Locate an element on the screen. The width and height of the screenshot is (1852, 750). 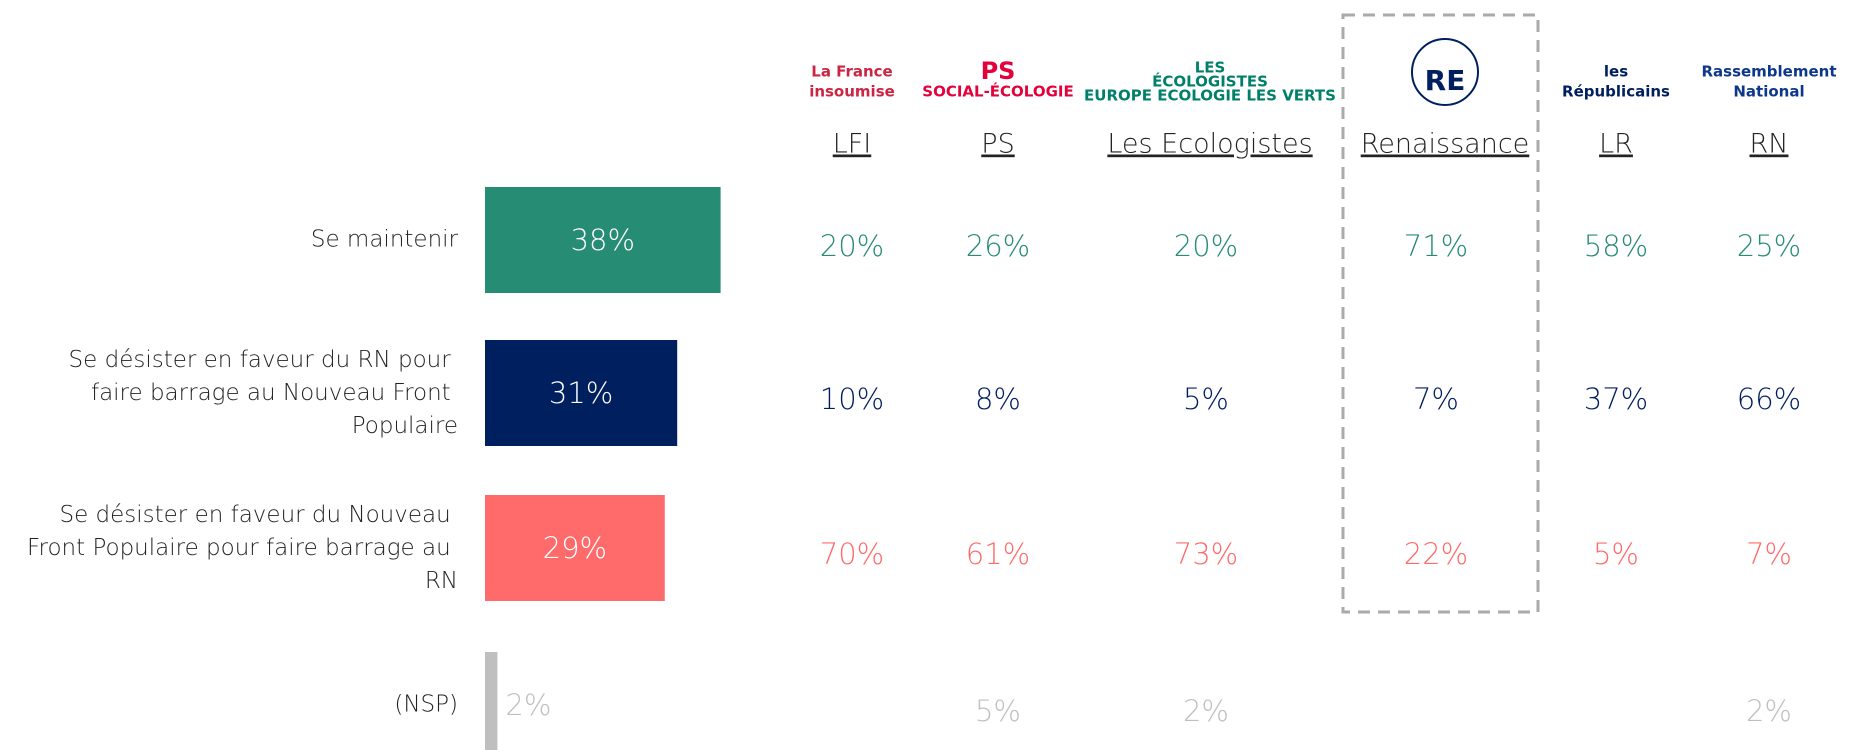
logo-text: RE is located at coordinates (1445, 80).